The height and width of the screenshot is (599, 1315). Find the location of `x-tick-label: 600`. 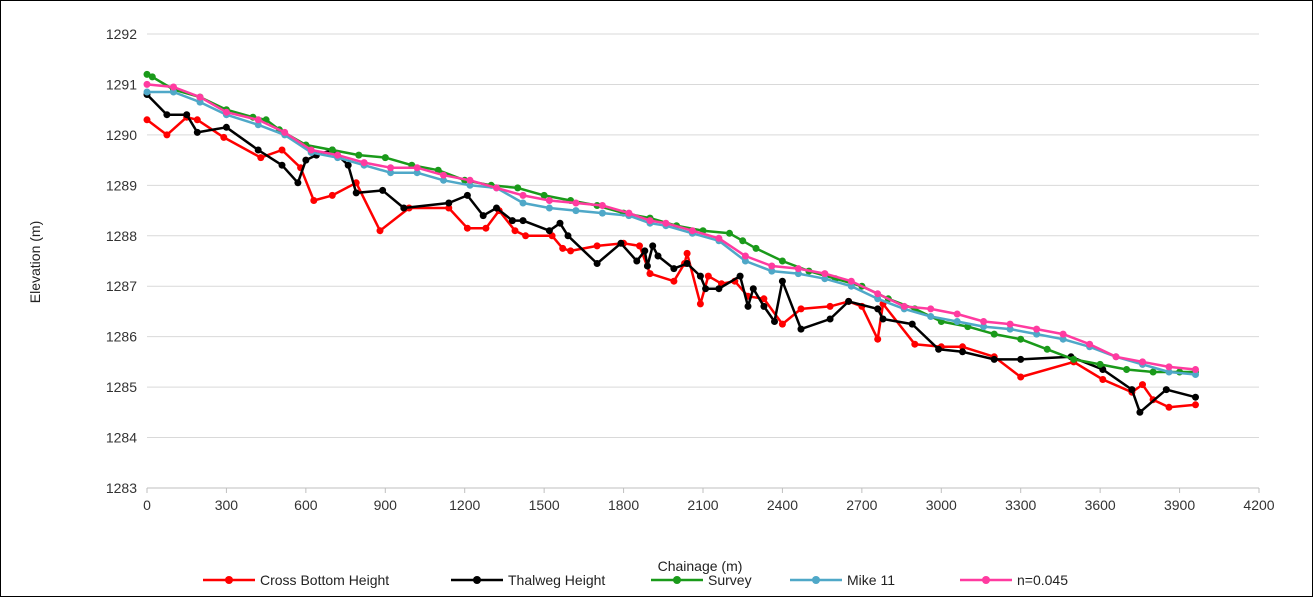

x-tick-label: 600 is located at coordinates (306, 505).